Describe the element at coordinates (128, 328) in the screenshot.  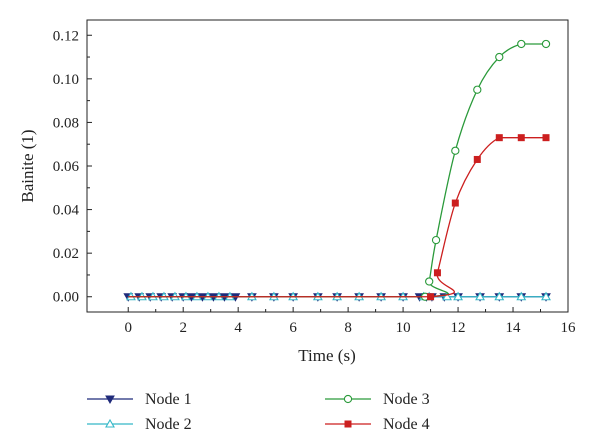
I see `x-tick-label: 0` at that location.